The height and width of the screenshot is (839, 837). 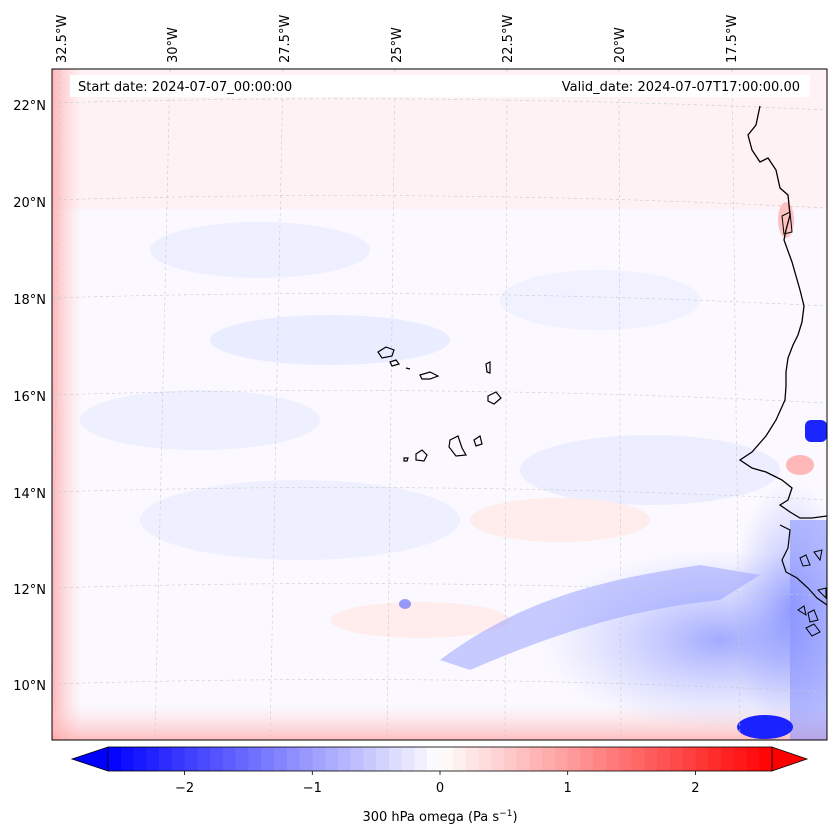 I want to click on start-date-label: Start date: 2024-07-07_00:00:00, so click(x=185, y=87).